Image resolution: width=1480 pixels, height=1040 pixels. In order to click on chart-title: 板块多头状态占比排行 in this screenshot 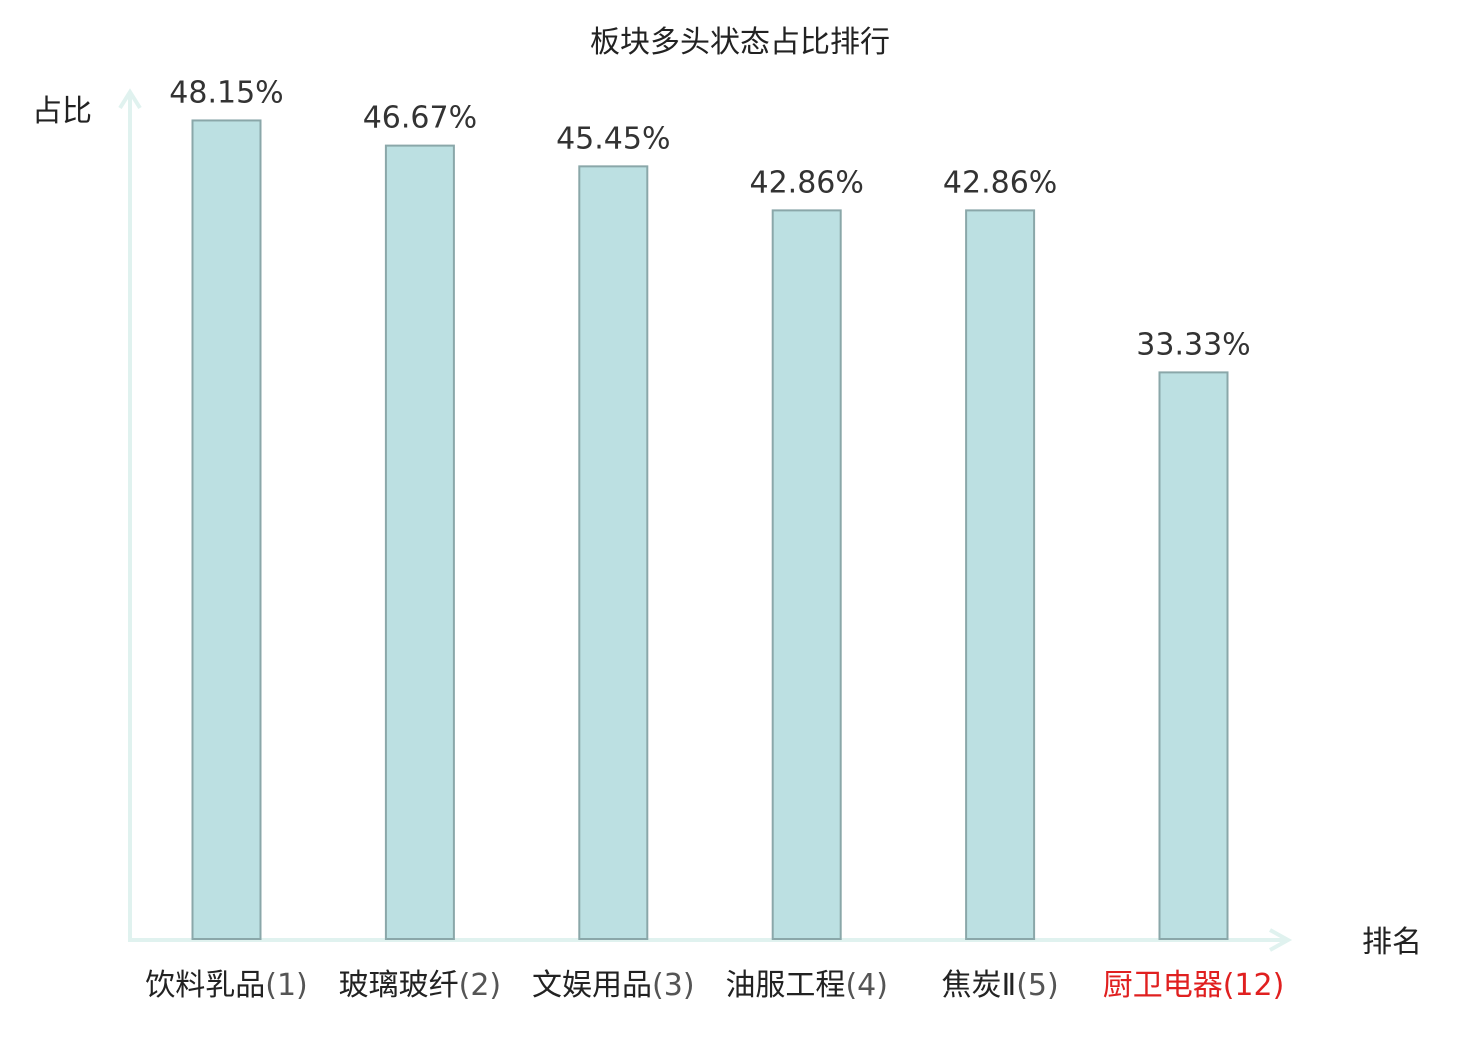, I will do `click(740, 42)`.